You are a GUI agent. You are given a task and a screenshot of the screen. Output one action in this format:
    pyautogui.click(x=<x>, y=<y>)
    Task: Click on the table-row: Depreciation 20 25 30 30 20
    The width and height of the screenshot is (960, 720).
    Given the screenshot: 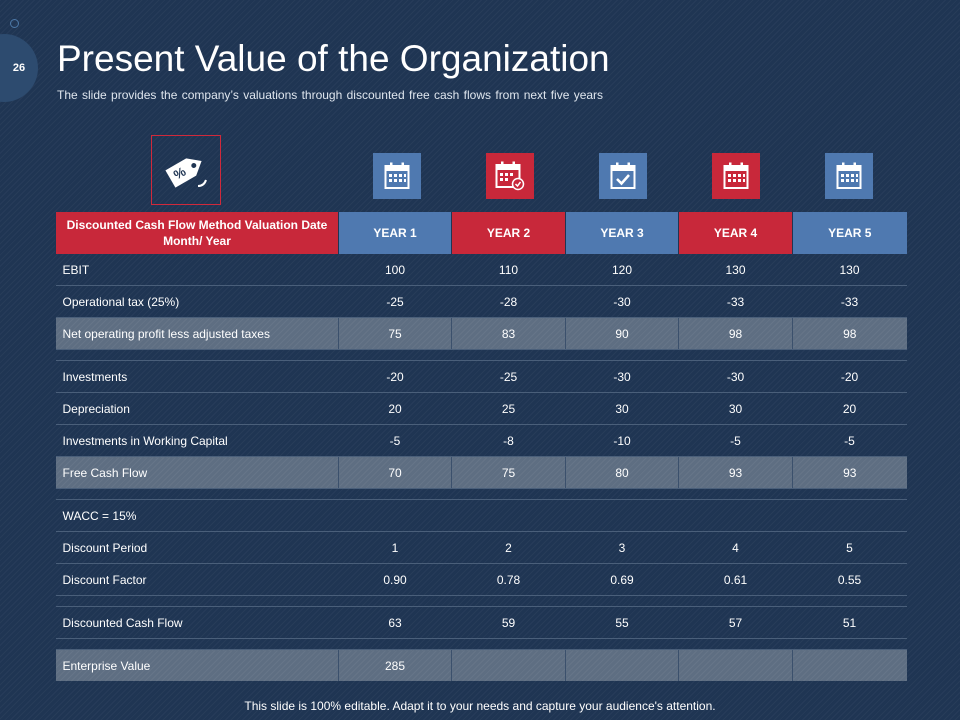 What is the action you would take?
    pyautogui.click(x=481, y=408)
    